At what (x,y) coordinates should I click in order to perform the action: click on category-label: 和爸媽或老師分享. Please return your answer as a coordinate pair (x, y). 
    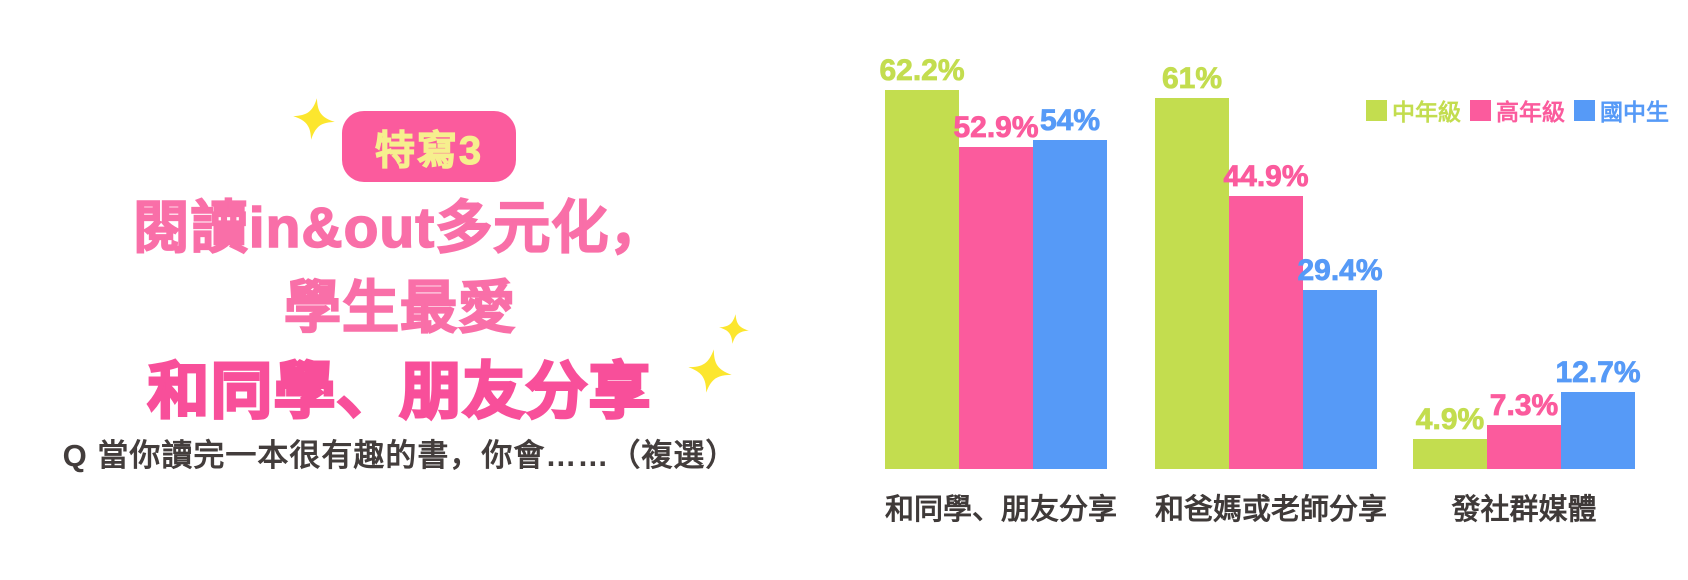
    Looking at the image, I should click on (1271, 510).